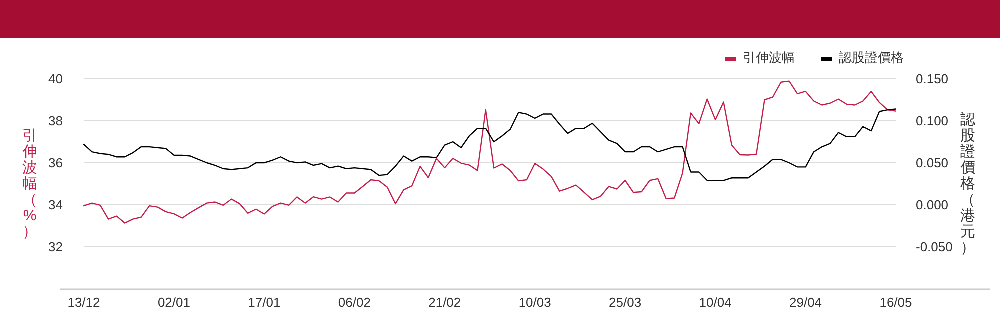 The image size is (1000, 324). What do you see at coordinates (30, 184) in the screenshot?
I see `y-axis-title: 引伸波幅（%）` at bounding box center [30, 184].